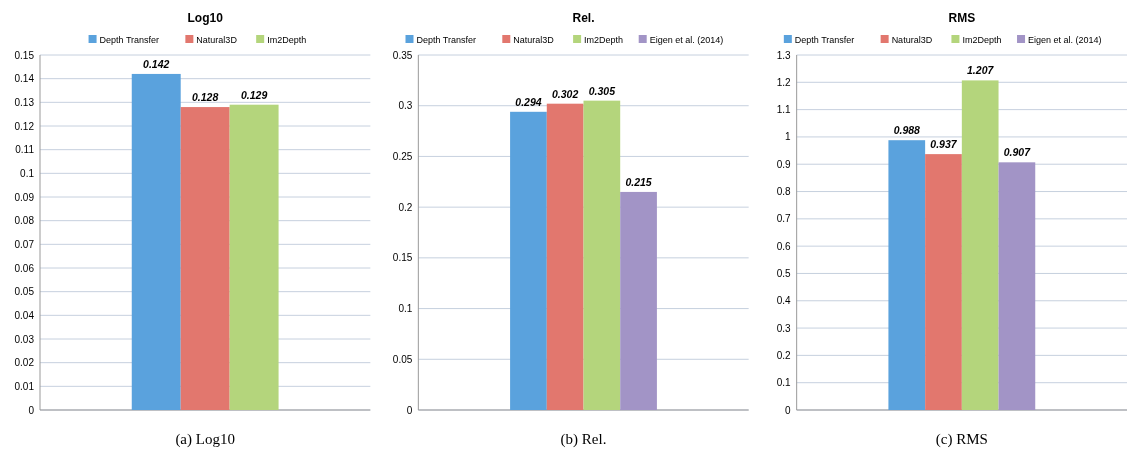  Describe the element at coordinates (784, 219) in the screenshot. I see `y-tick-label: 0.7` at that location.